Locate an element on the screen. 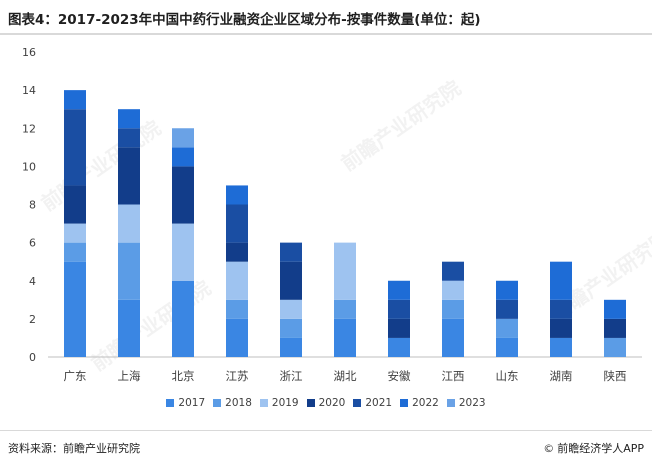 The width and height of the screenshot is (652, 468). legend-item: 2020 is located at coordinates (326, 403).